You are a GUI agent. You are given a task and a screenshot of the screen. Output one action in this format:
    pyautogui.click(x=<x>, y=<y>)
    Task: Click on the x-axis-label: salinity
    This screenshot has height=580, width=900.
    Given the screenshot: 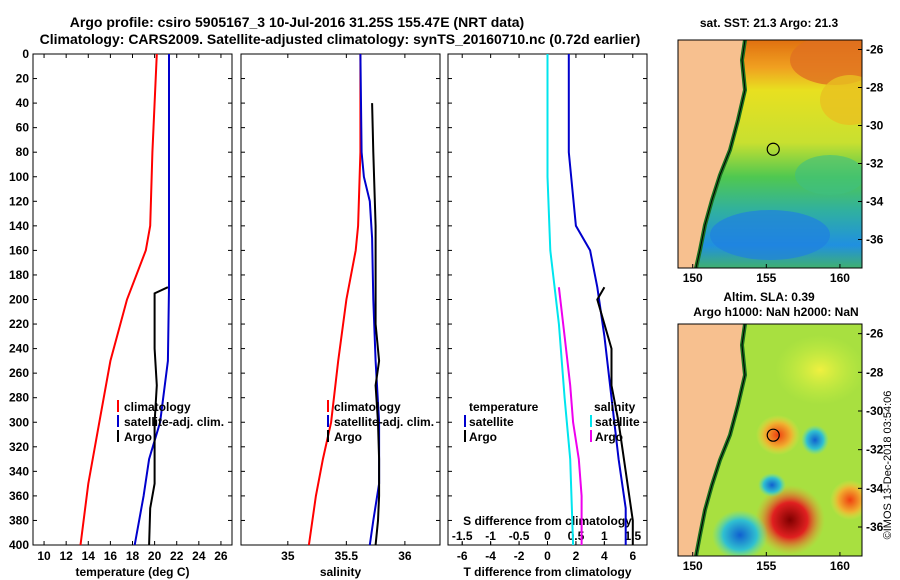 What is the action you would take?
    pyautogui.click(x=341, y=572)
    